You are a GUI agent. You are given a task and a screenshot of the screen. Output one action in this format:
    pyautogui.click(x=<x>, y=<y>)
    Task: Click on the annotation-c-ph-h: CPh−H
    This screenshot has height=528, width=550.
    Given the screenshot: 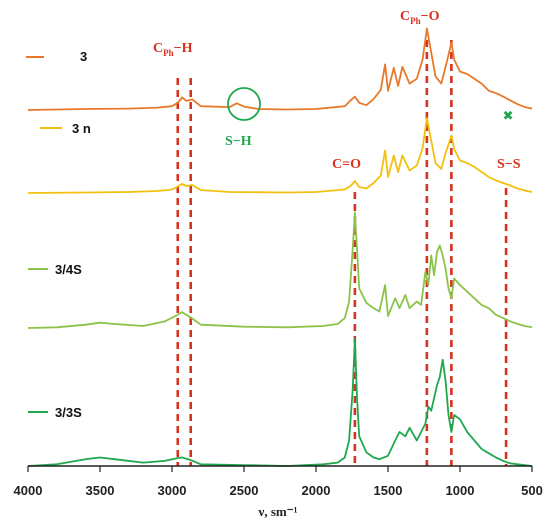 What is the action you would take?
    pyautogui.click(x=173, y=49)
    